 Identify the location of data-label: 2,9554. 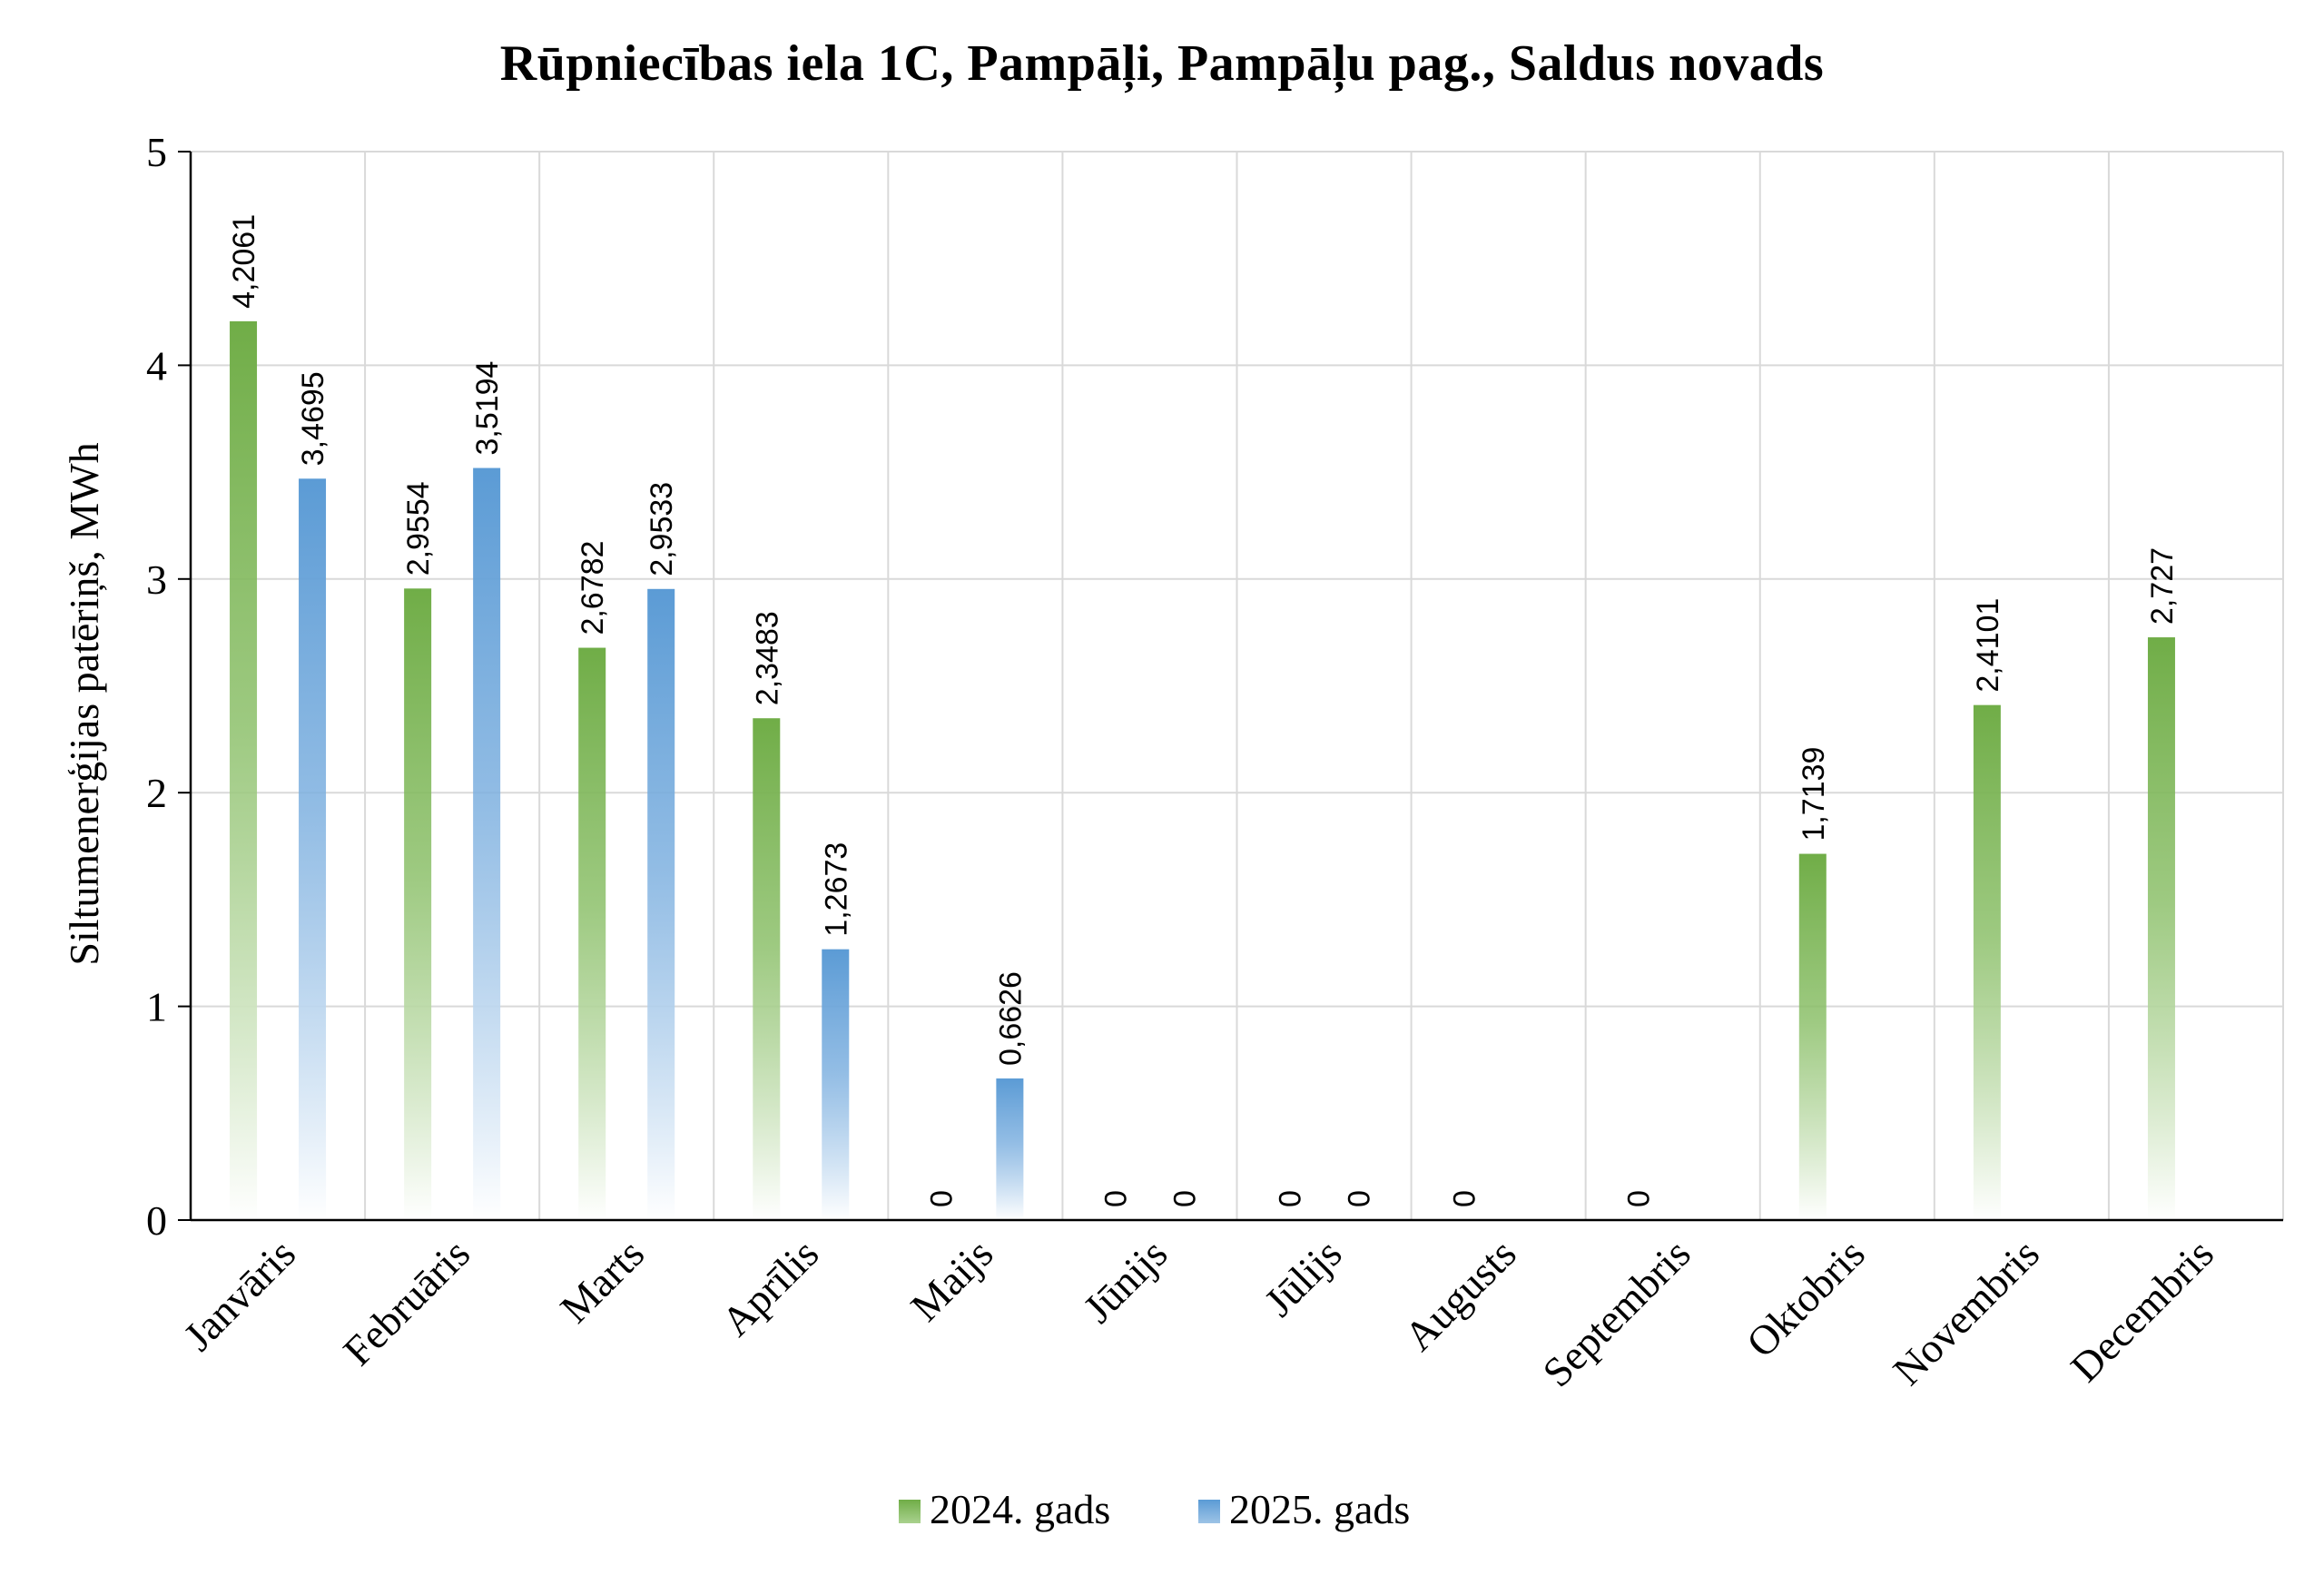
(418, 529).